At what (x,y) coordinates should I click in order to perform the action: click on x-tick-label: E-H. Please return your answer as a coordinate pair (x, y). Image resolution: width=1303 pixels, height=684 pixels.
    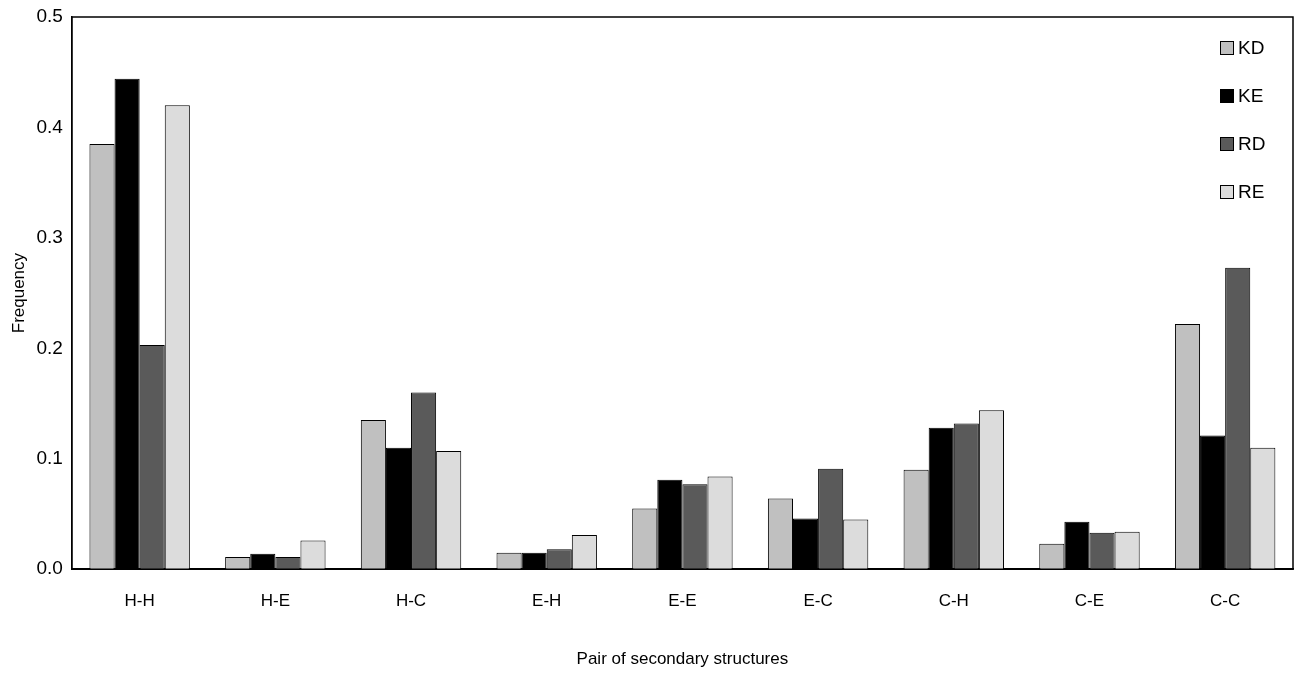
    Looking at the image, I should click on (547, 601).